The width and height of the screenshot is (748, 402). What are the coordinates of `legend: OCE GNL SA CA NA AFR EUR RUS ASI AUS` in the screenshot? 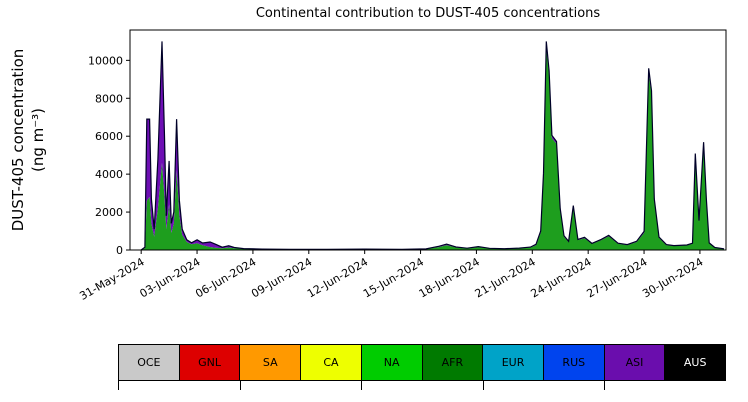 It's located at (422, 367).